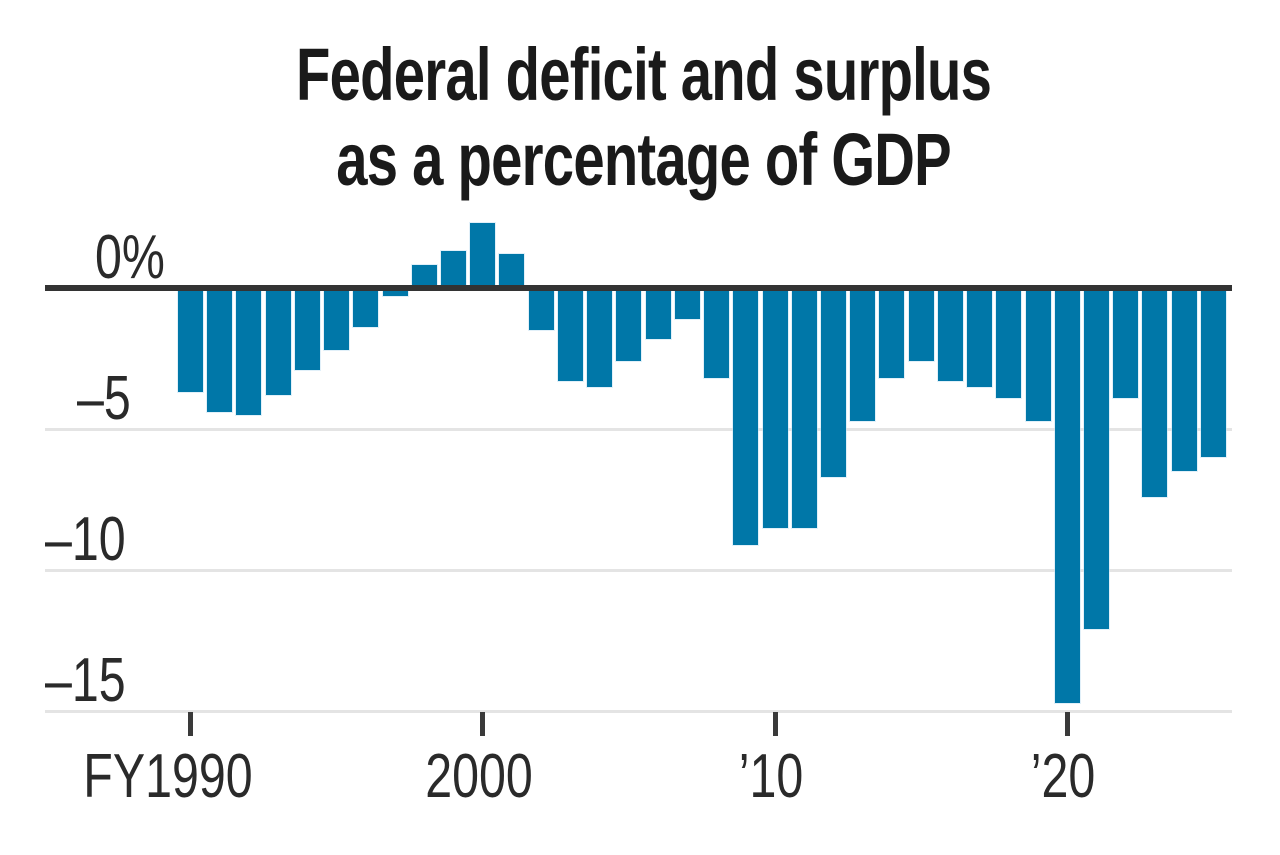 This screenshot has width=1280, height=855. I want to click on gridline--15, so click(638, 711).